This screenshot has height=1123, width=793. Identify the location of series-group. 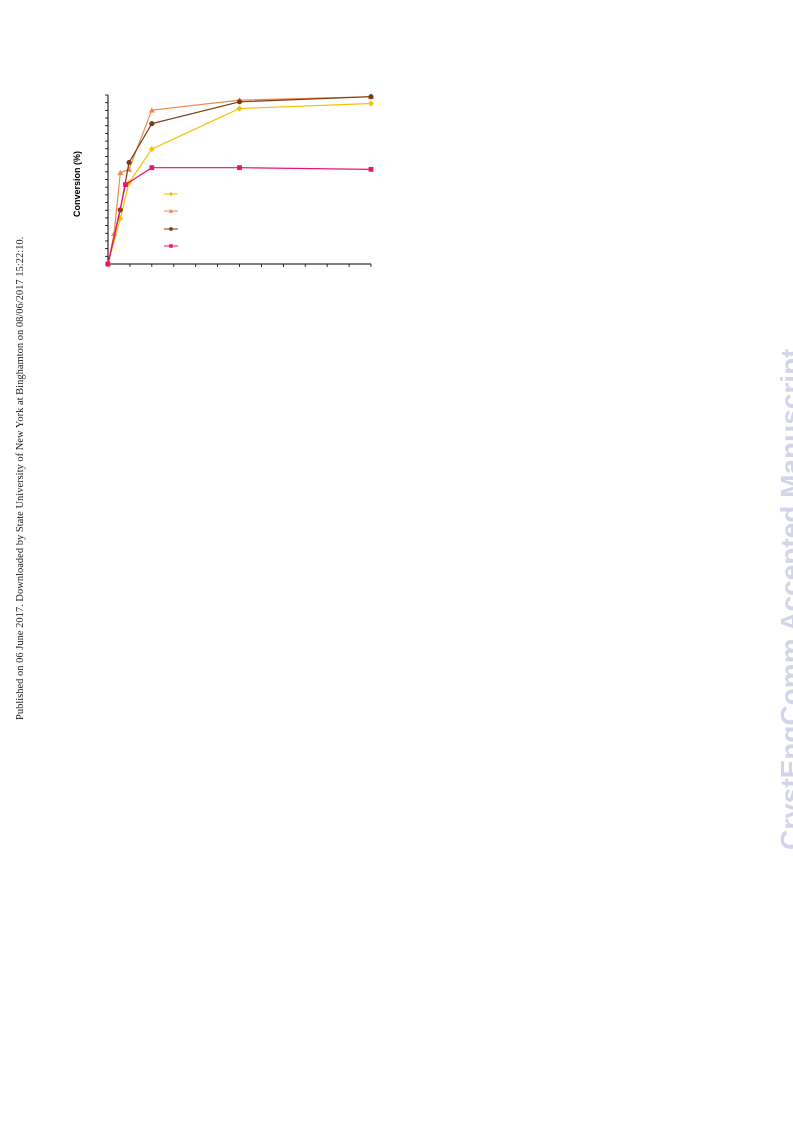
(239, 180).